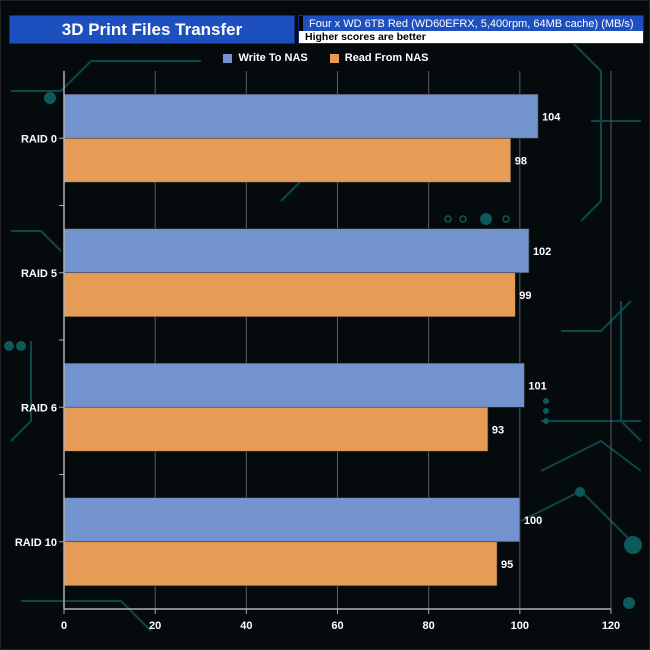  What do you see at coordinates (337, 626) in the screenshot?
I see `x-tick-label: 60` at bounding box center [337, 626].